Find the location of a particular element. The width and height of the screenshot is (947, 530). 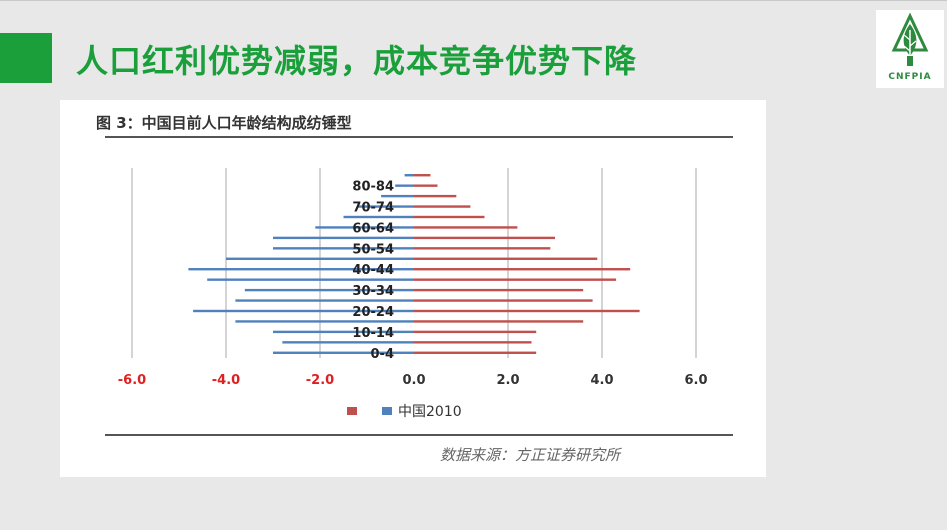

legend-swatch-red is located at coordinates (352, 411).